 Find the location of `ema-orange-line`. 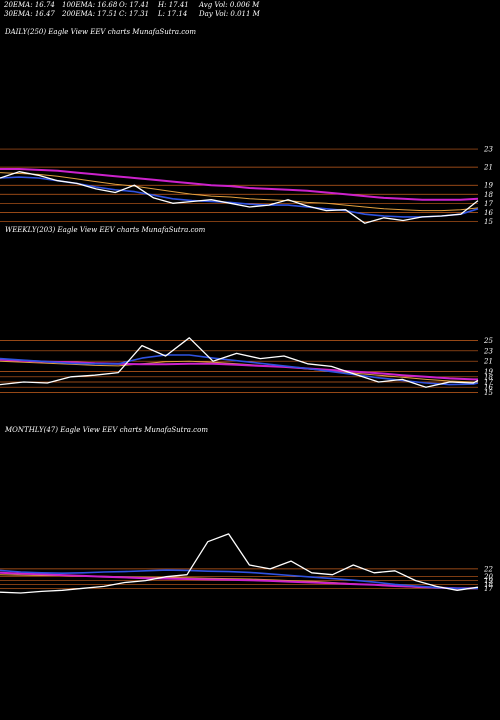

ema-orange-line is located at coordinates (239, 192).